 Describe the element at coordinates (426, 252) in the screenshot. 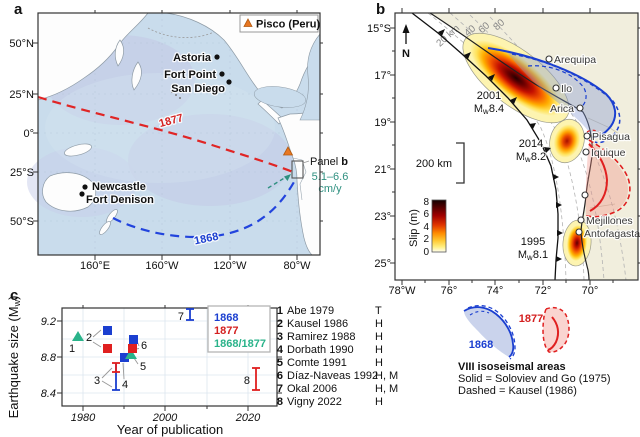

I see `cbar-tick: 0` at that location.